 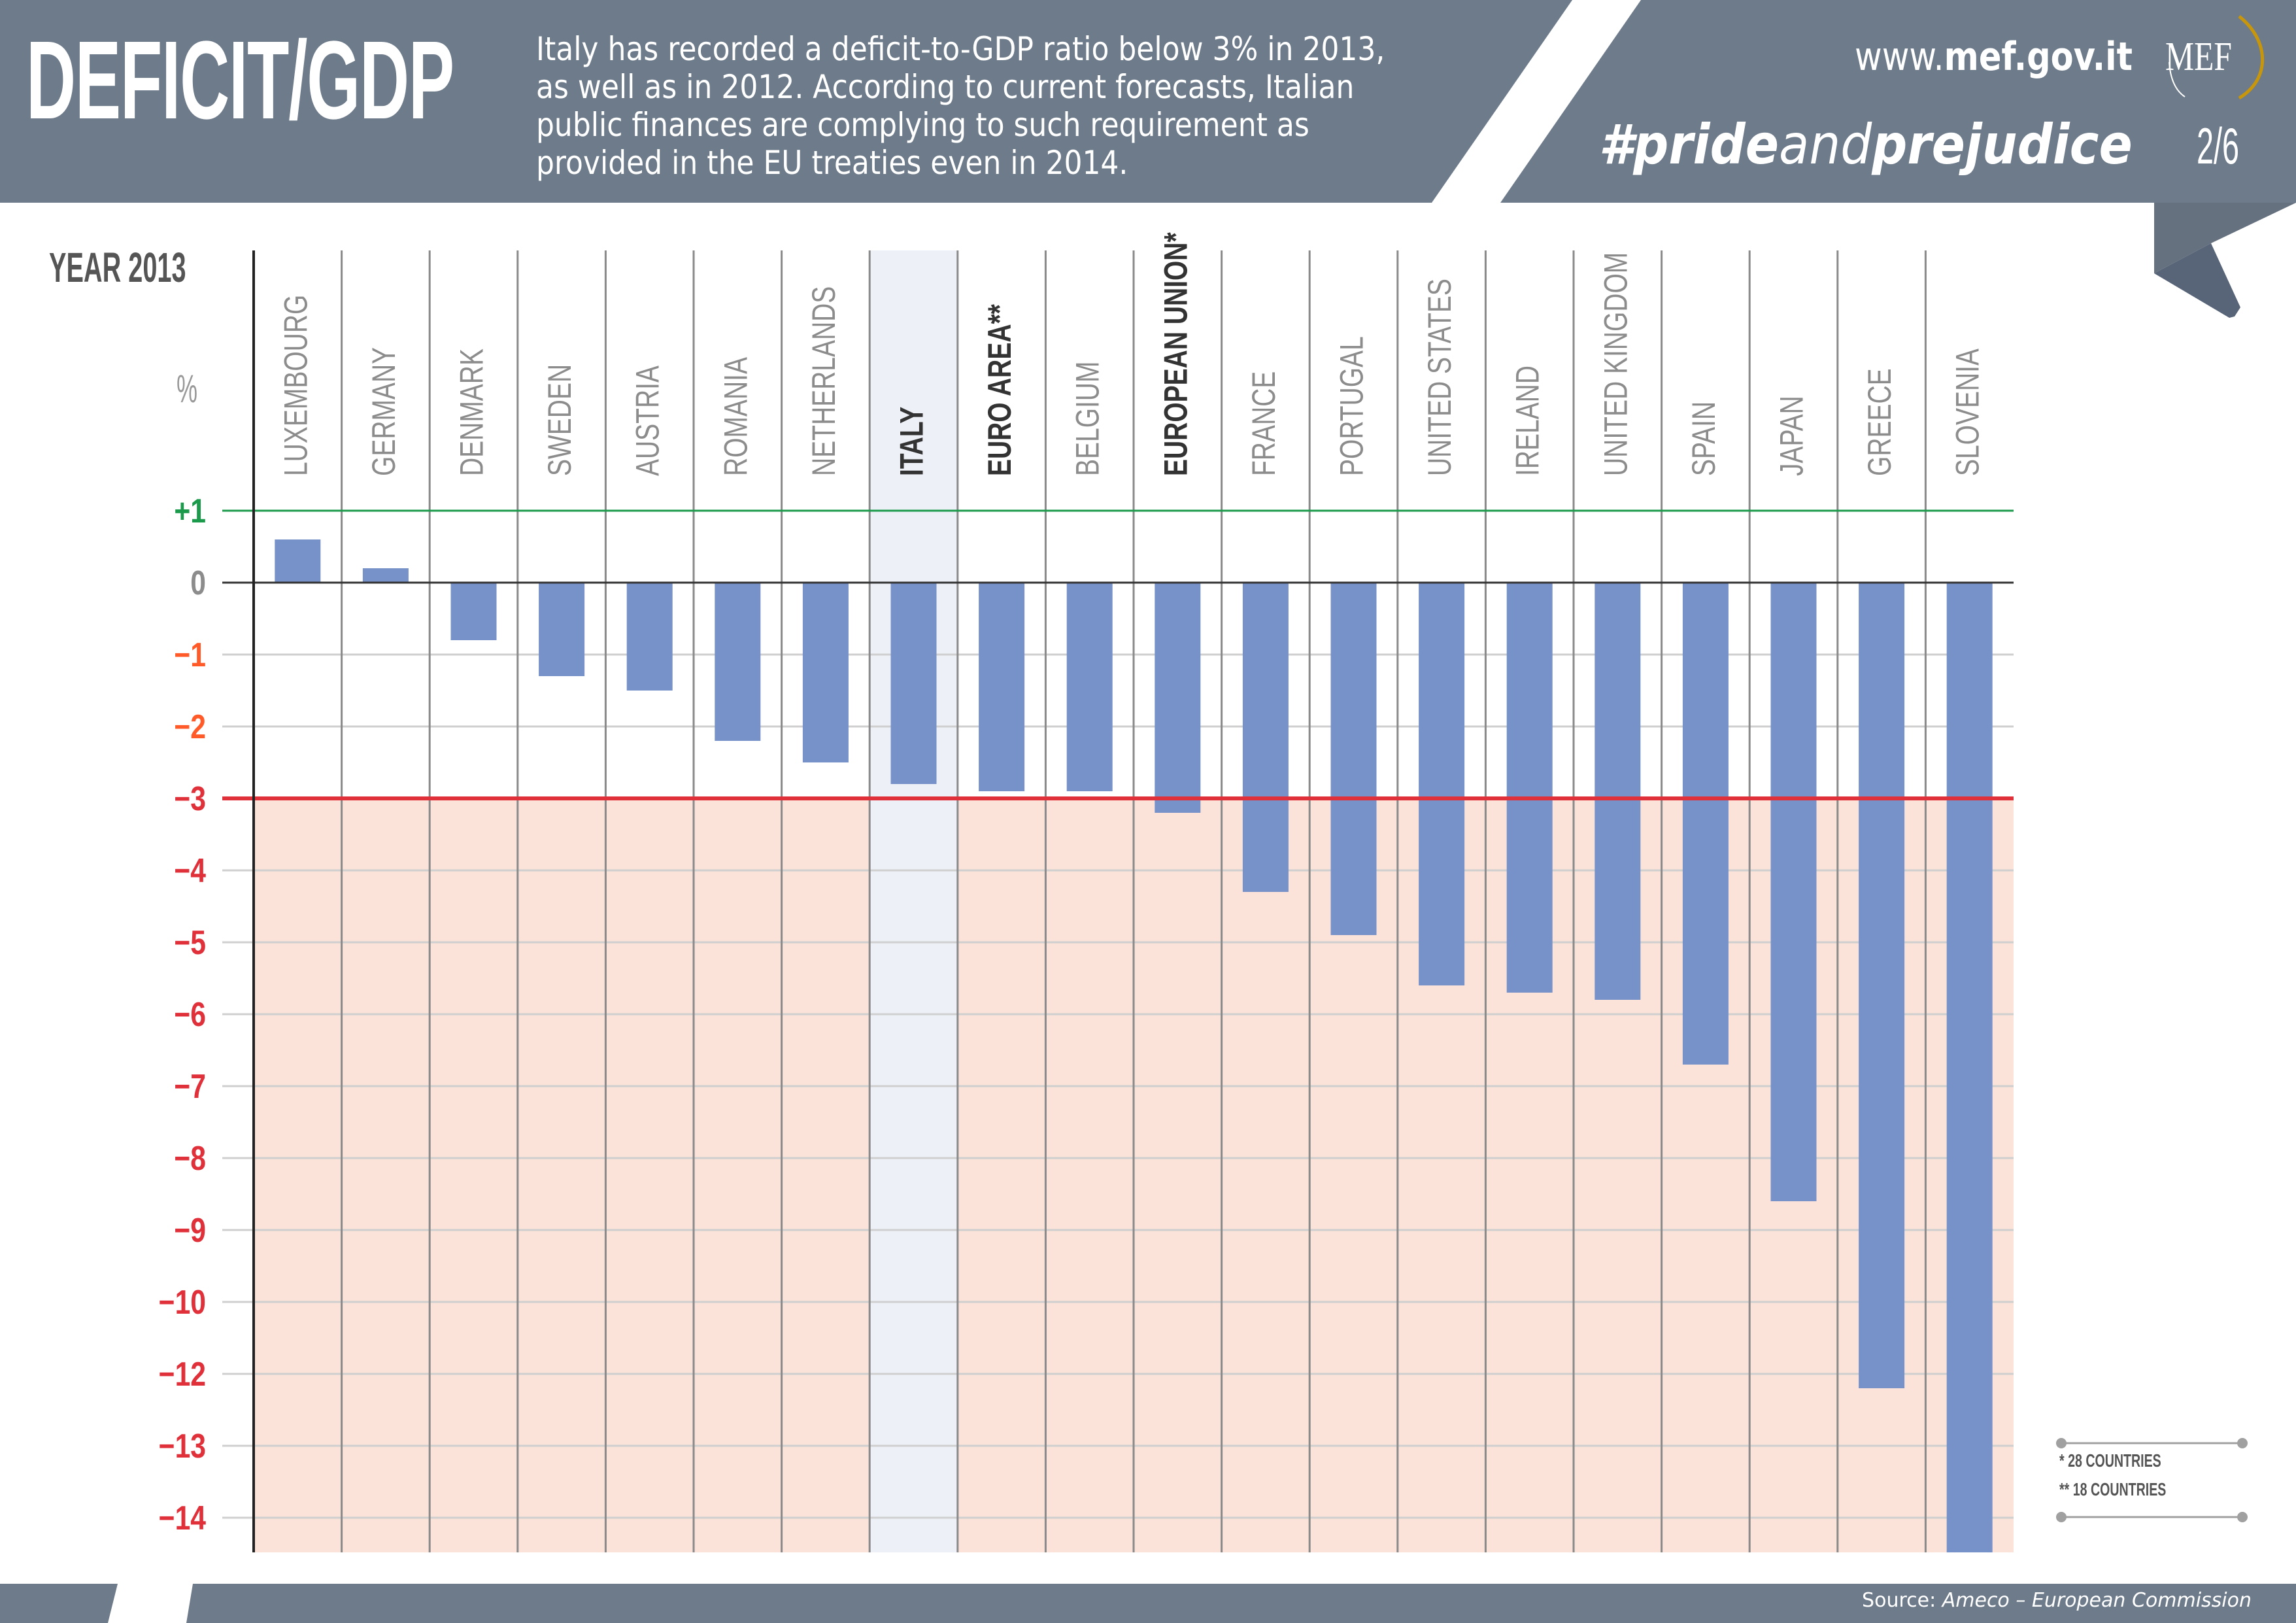 What do you see at coordinates (190, 1159) in the screenshot?
I see `y-tick-label: −8` at bounding box center [190, 1159].